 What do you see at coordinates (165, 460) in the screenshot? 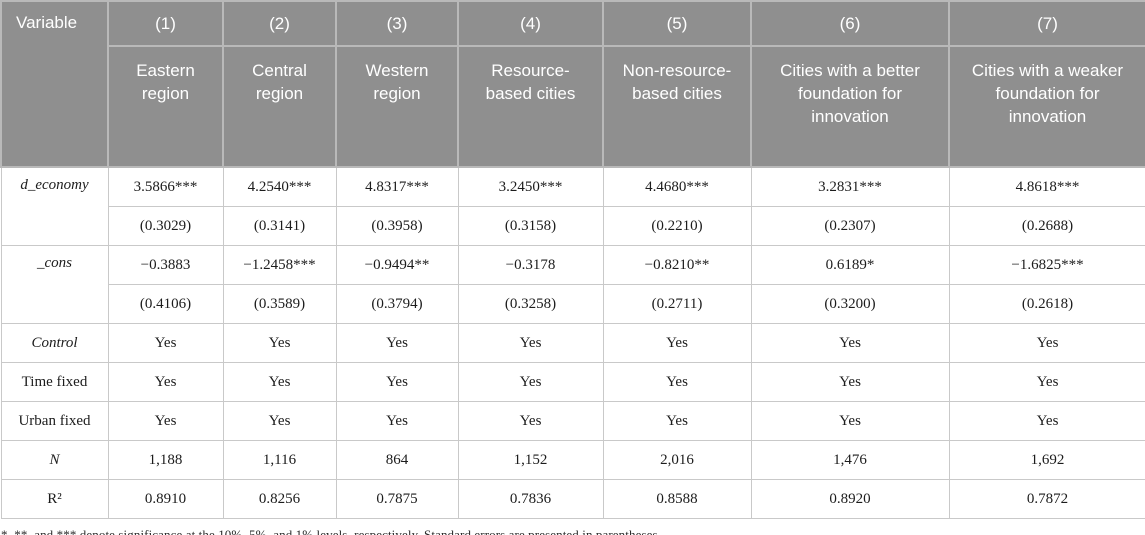
I see `value-cell: 1,188` at bounding box center [165, 460].